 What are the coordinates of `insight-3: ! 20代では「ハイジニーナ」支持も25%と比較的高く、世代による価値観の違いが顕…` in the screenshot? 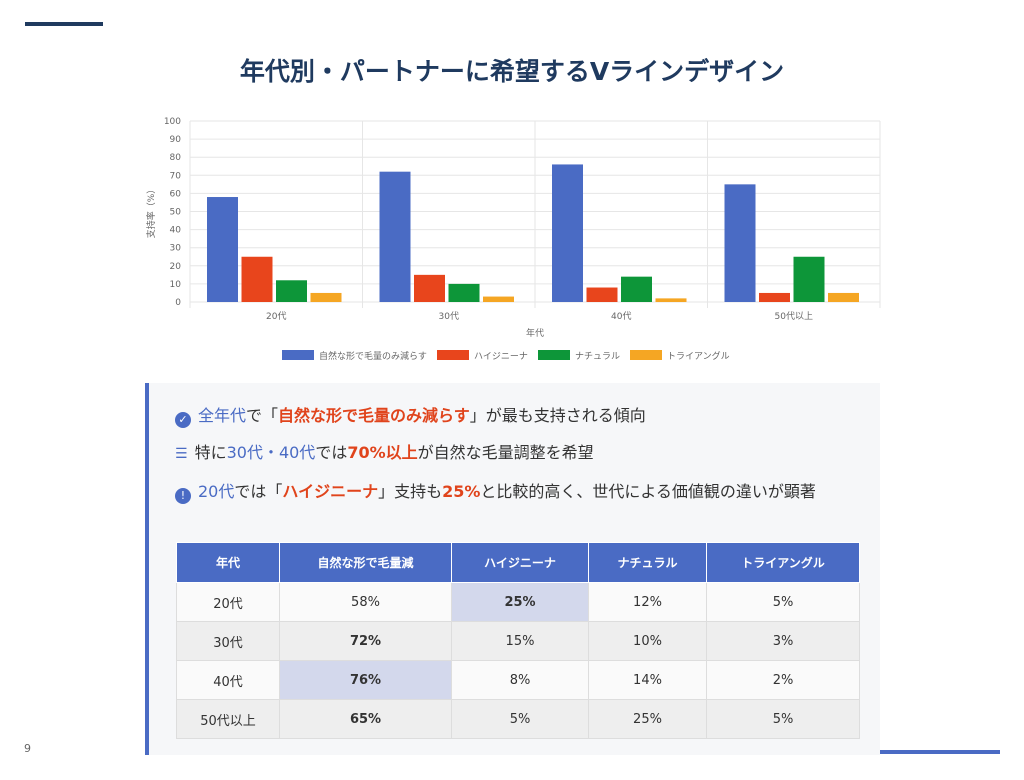 It's located at (520, 492).